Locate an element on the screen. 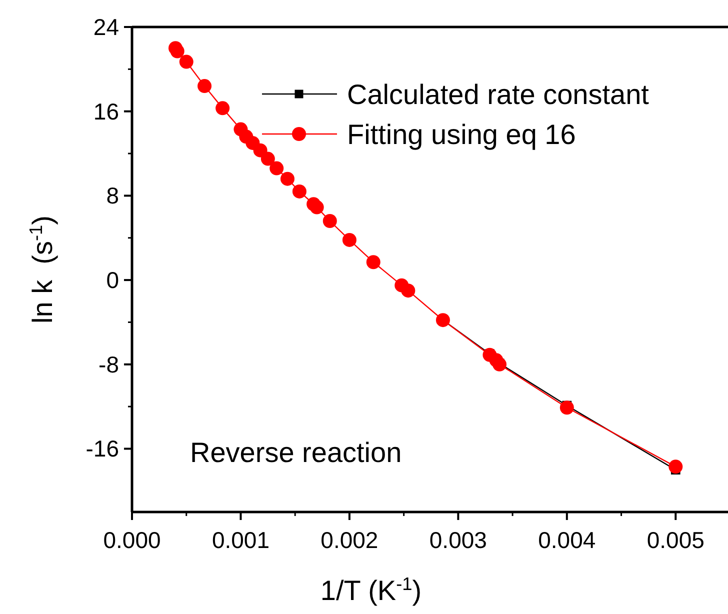 The width and height of the screenshot is (728, 614). y-tick-label: 8 is located at coordinates (112, 195).